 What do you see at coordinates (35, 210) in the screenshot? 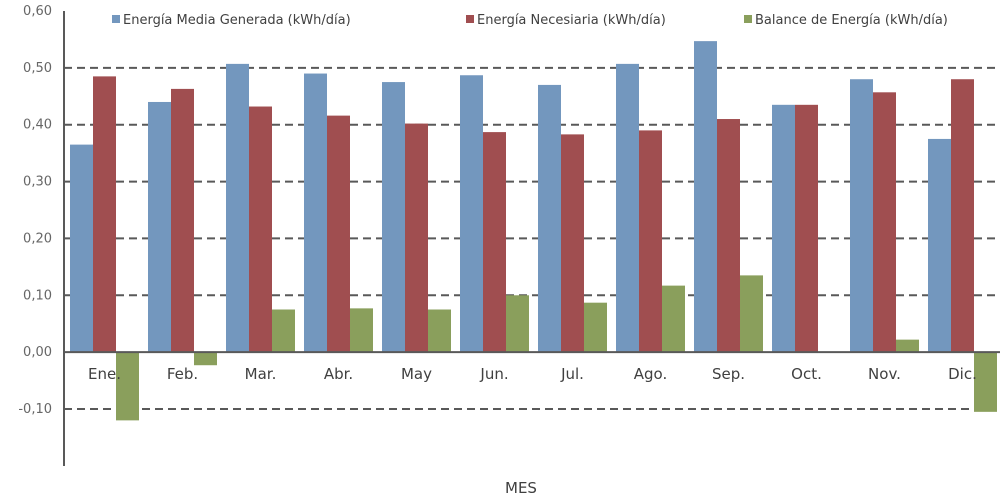
I see `y-axis-ticks: -0,10 0,00 0,10 0,20 0,30 0,40 0,50 0,60` at bounding box center [35, 210].